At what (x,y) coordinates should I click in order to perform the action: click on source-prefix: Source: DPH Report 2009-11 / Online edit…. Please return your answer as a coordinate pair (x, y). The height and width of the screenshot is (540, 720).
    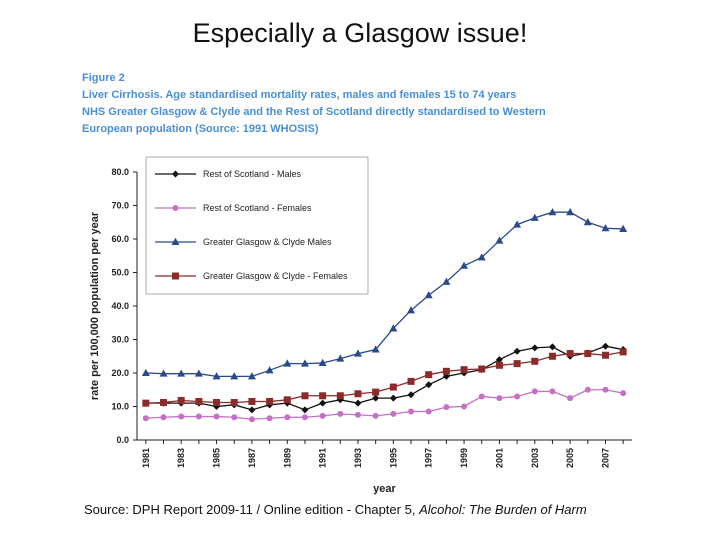
    Looking at the image, I should click on (252, 509).